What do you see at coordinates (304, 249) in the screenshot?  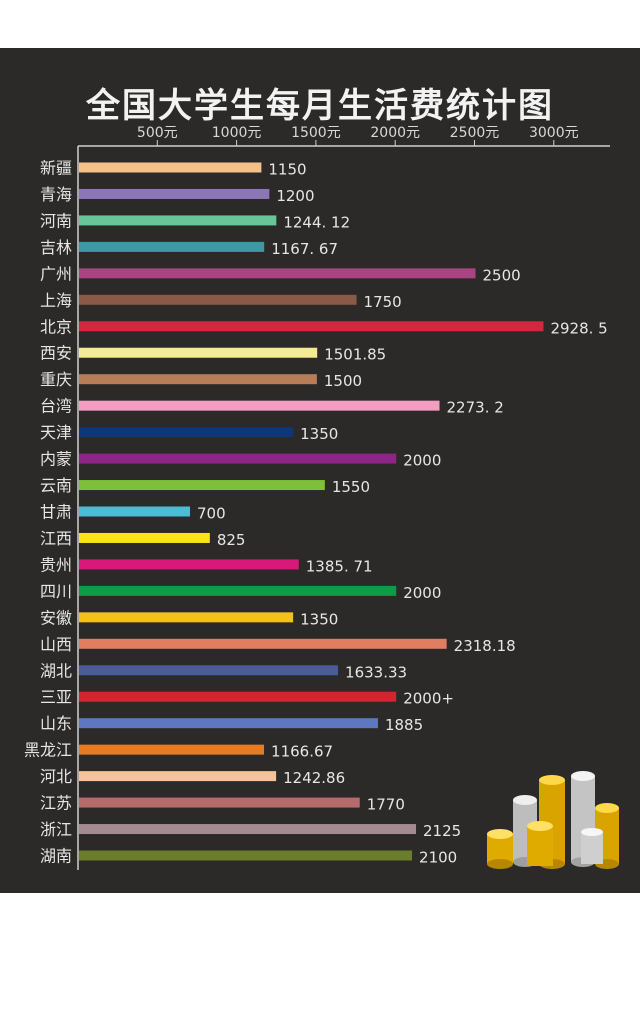 I see `value-label: 1167. 67` at bounding box center [304, 249].